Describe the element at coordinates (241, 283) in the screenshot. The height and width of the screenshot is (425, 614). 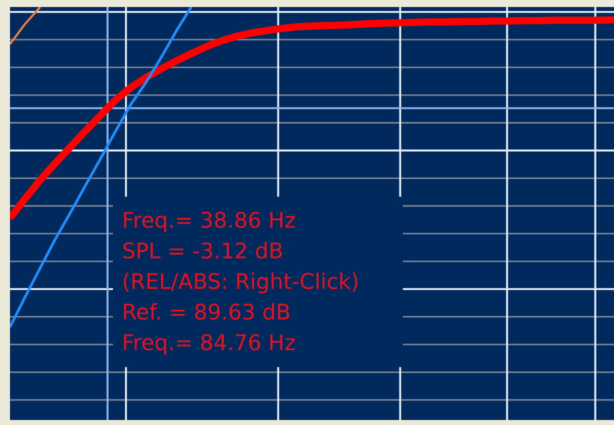
I see `annotation: (REL/ABS: Right-Click)` at that location.